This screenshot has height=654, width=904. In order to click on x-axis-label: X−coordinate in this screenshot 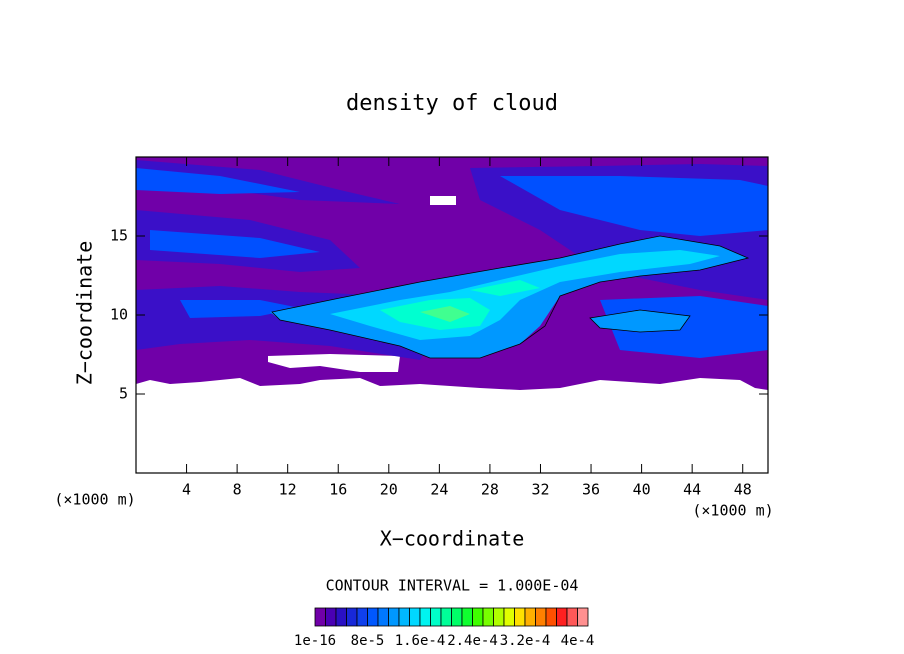, I will do `click(452, 539)`.